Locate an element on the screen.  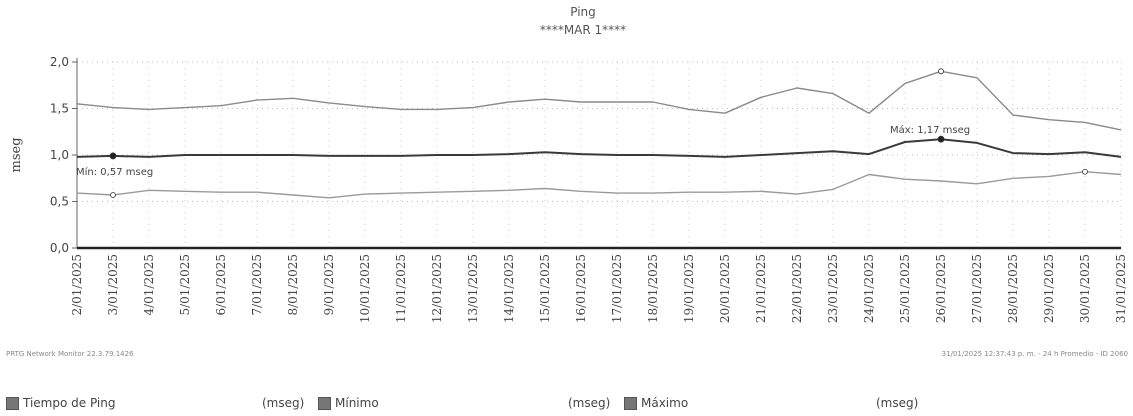
minimo-end-marker is located at coordinates (1085, 171).